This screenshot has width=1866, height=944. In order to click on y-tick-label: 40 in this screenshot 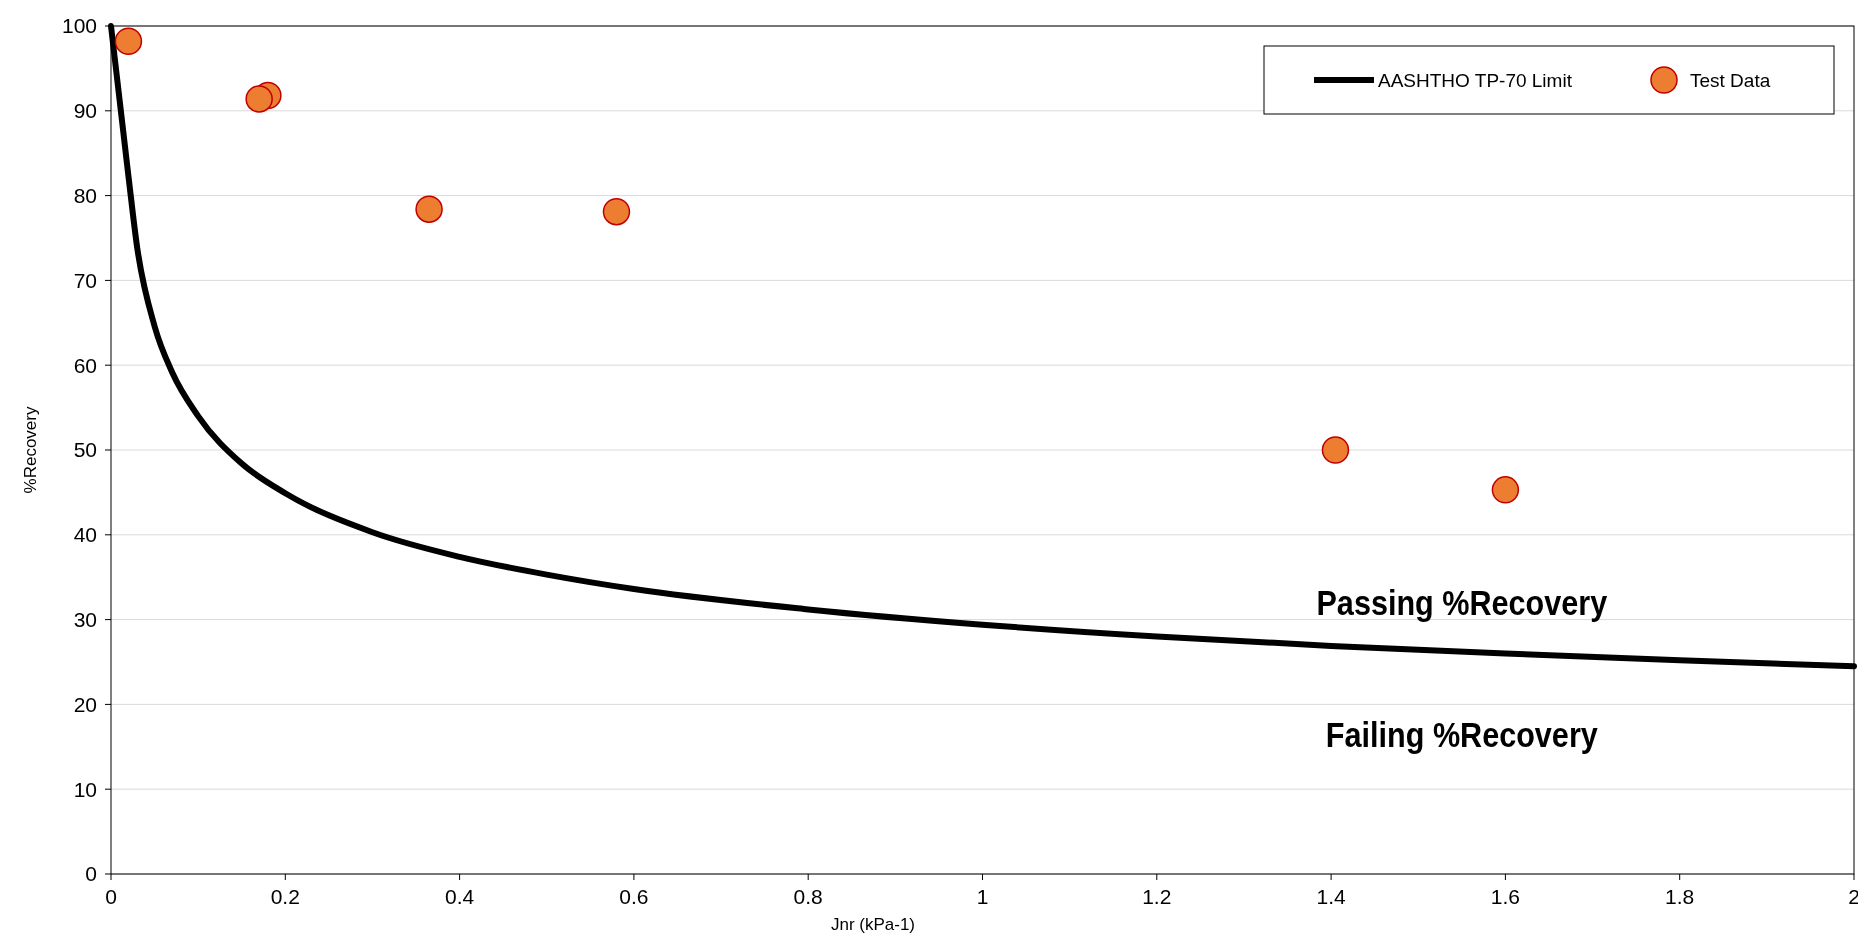, I will do `click(85, 535)`.